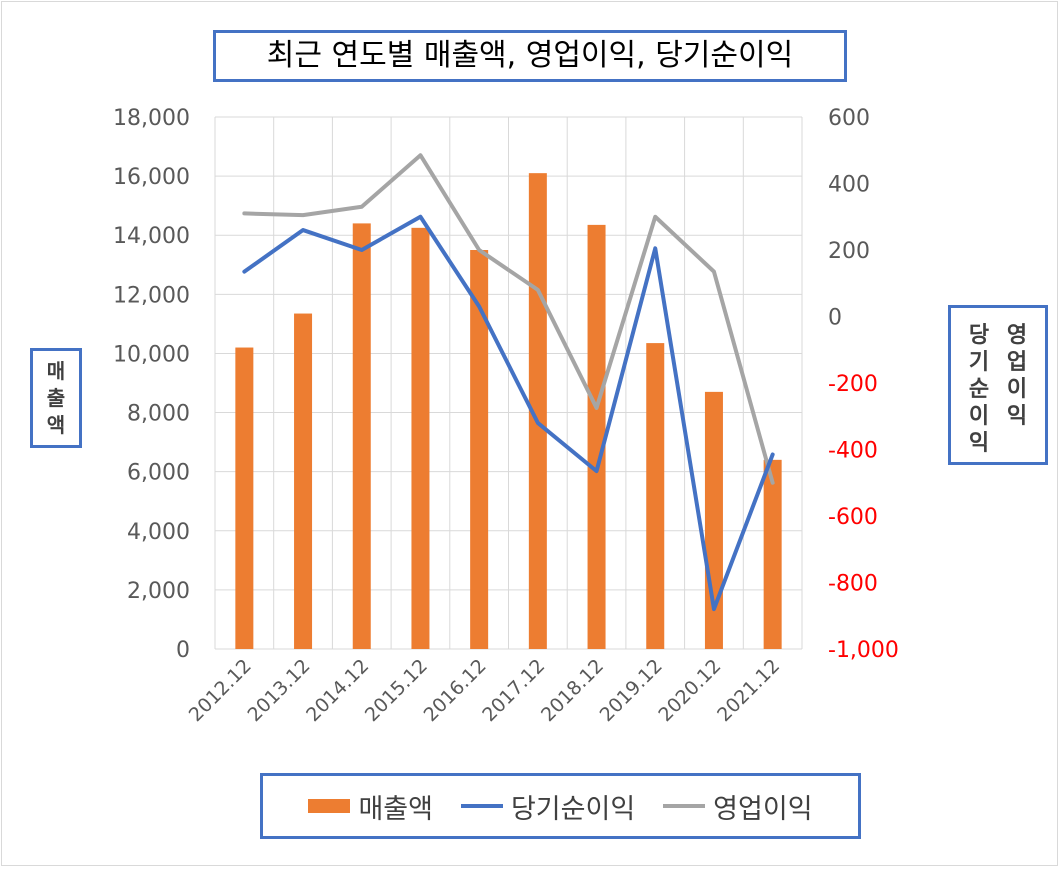 The height and width of the screenshot is (869, 1061). I want to click on x-tick-label: 2018.12, so click(572, 690).